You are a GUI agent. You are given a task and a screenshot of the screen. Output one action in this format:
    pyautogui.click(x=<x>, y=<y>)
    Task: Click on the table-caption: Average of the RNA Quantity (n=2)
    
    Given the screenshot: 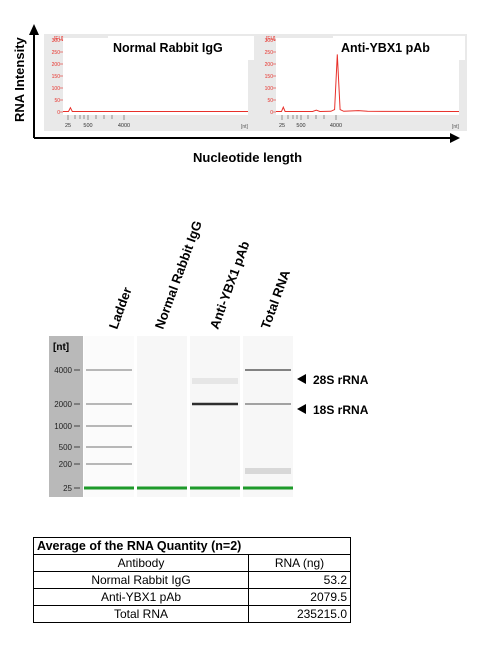 What is the action you would take?
    pyautogui.click(x=192, y=546)
    